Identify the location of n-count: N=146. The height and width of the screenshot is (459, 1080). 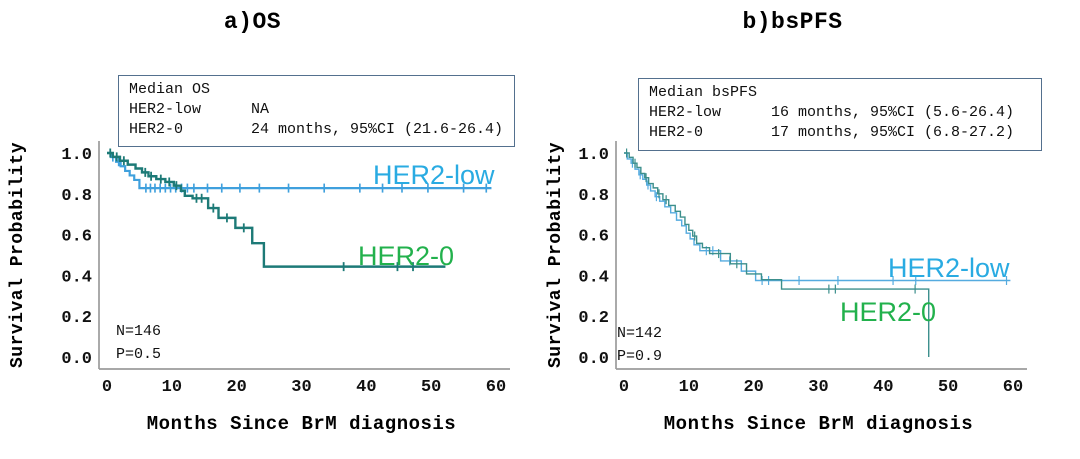
(139, 331).